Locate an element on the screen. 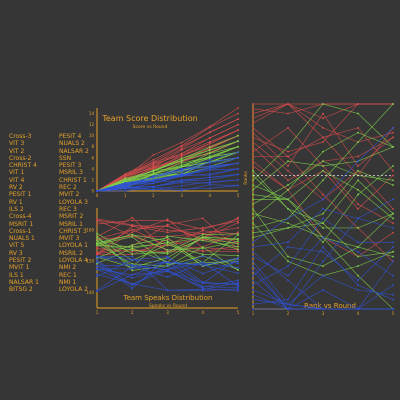 The width and height of the screenshot is (400, 400). red-rank-line is located at coordinates (323, 159).